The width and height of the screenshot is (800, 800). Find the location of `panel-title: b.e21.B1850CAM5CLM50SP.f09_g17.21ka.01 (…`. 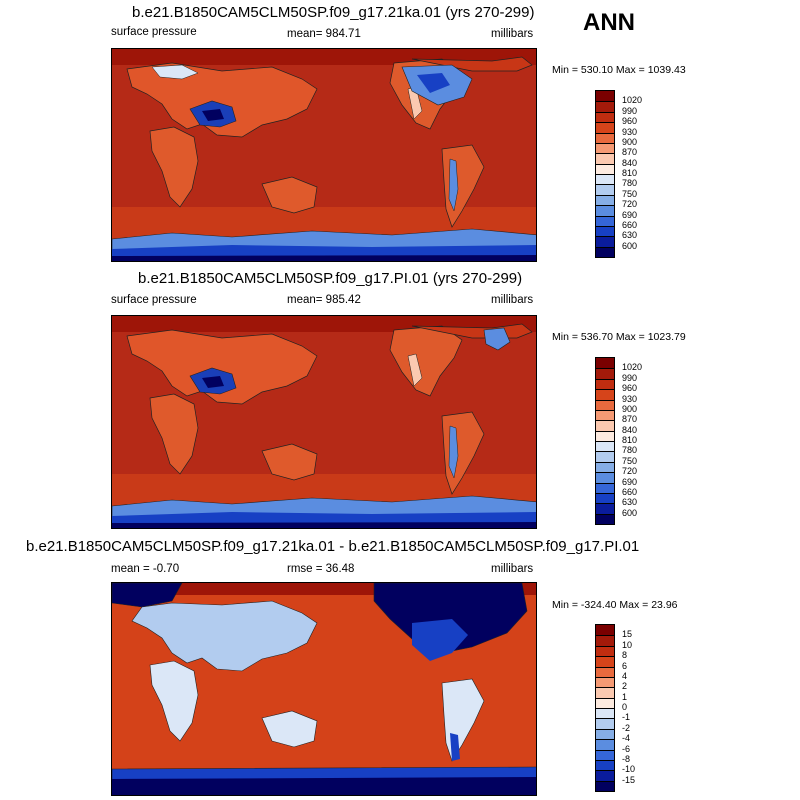

panel-title: b.e21.B1850CAM5CLM50SP.f09_g17.21ka.01 (… is located at coordinates (333, 12).